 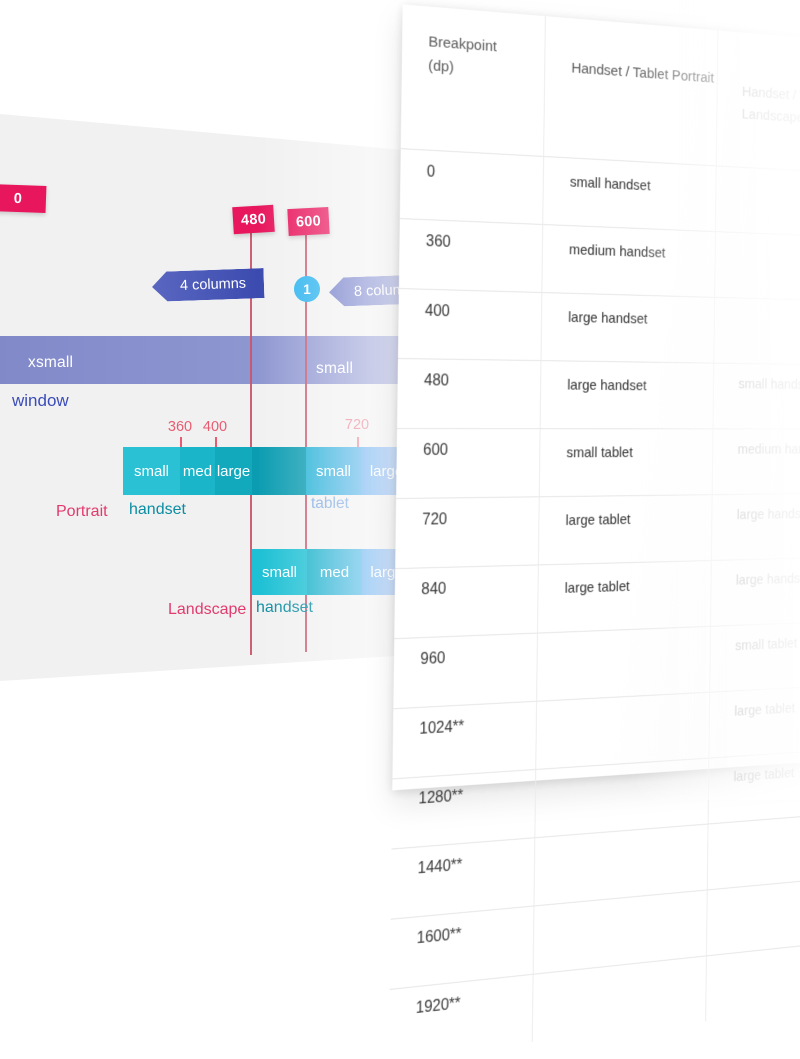 What do you see at coordinates (40, 400) in the screenshot?
I see `window-label: window` at bounding box center [40, 400].